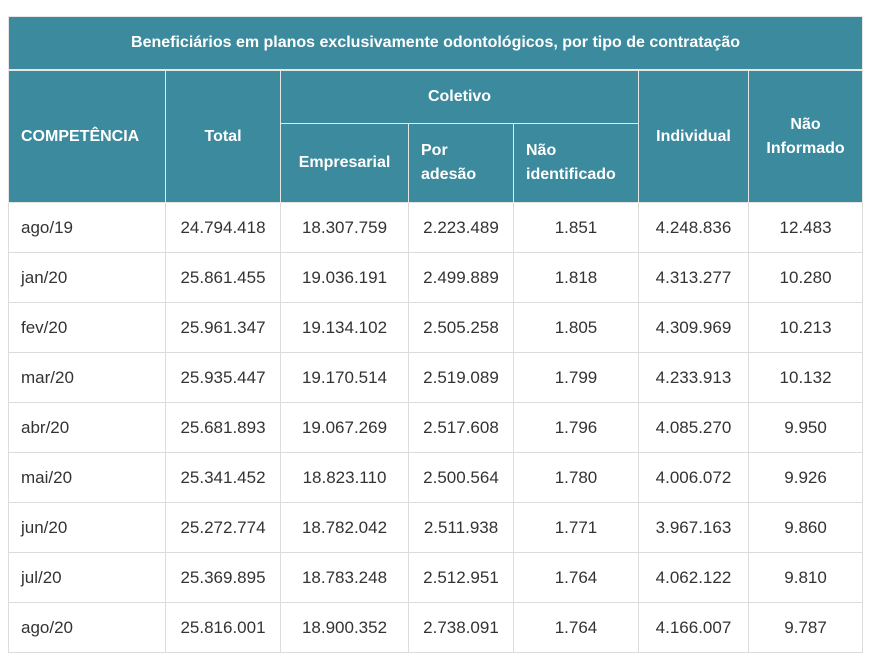 The height and width of the screenshot is (660, 871). I want to click on cell-nao-identificado: 1.818, so click(576, 277).